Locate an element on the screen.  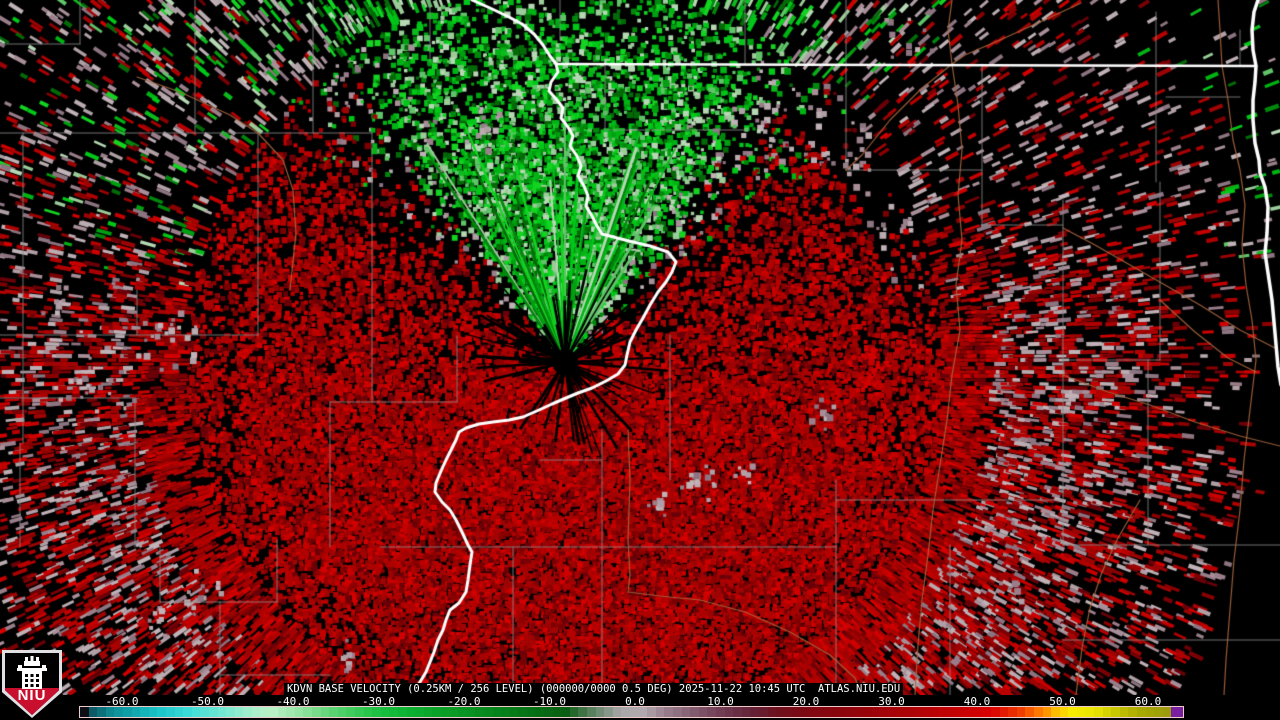
niu-logo-label: NIU is located at coordinates (32, 696).